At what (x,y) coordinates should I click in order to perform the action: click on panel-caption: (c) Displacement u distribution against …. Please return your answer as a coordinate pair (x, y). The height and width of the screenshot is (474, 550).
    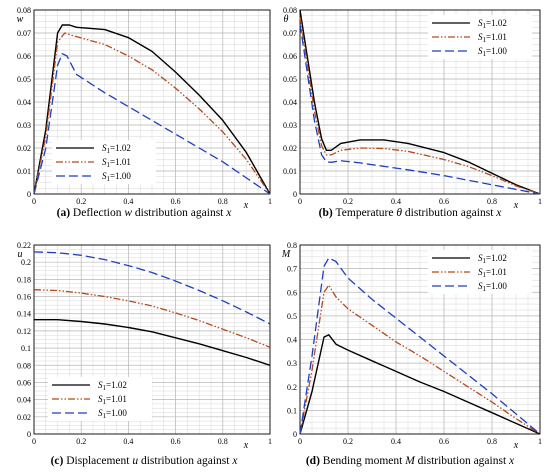
    Looking at the image, I should click on (145, 461).